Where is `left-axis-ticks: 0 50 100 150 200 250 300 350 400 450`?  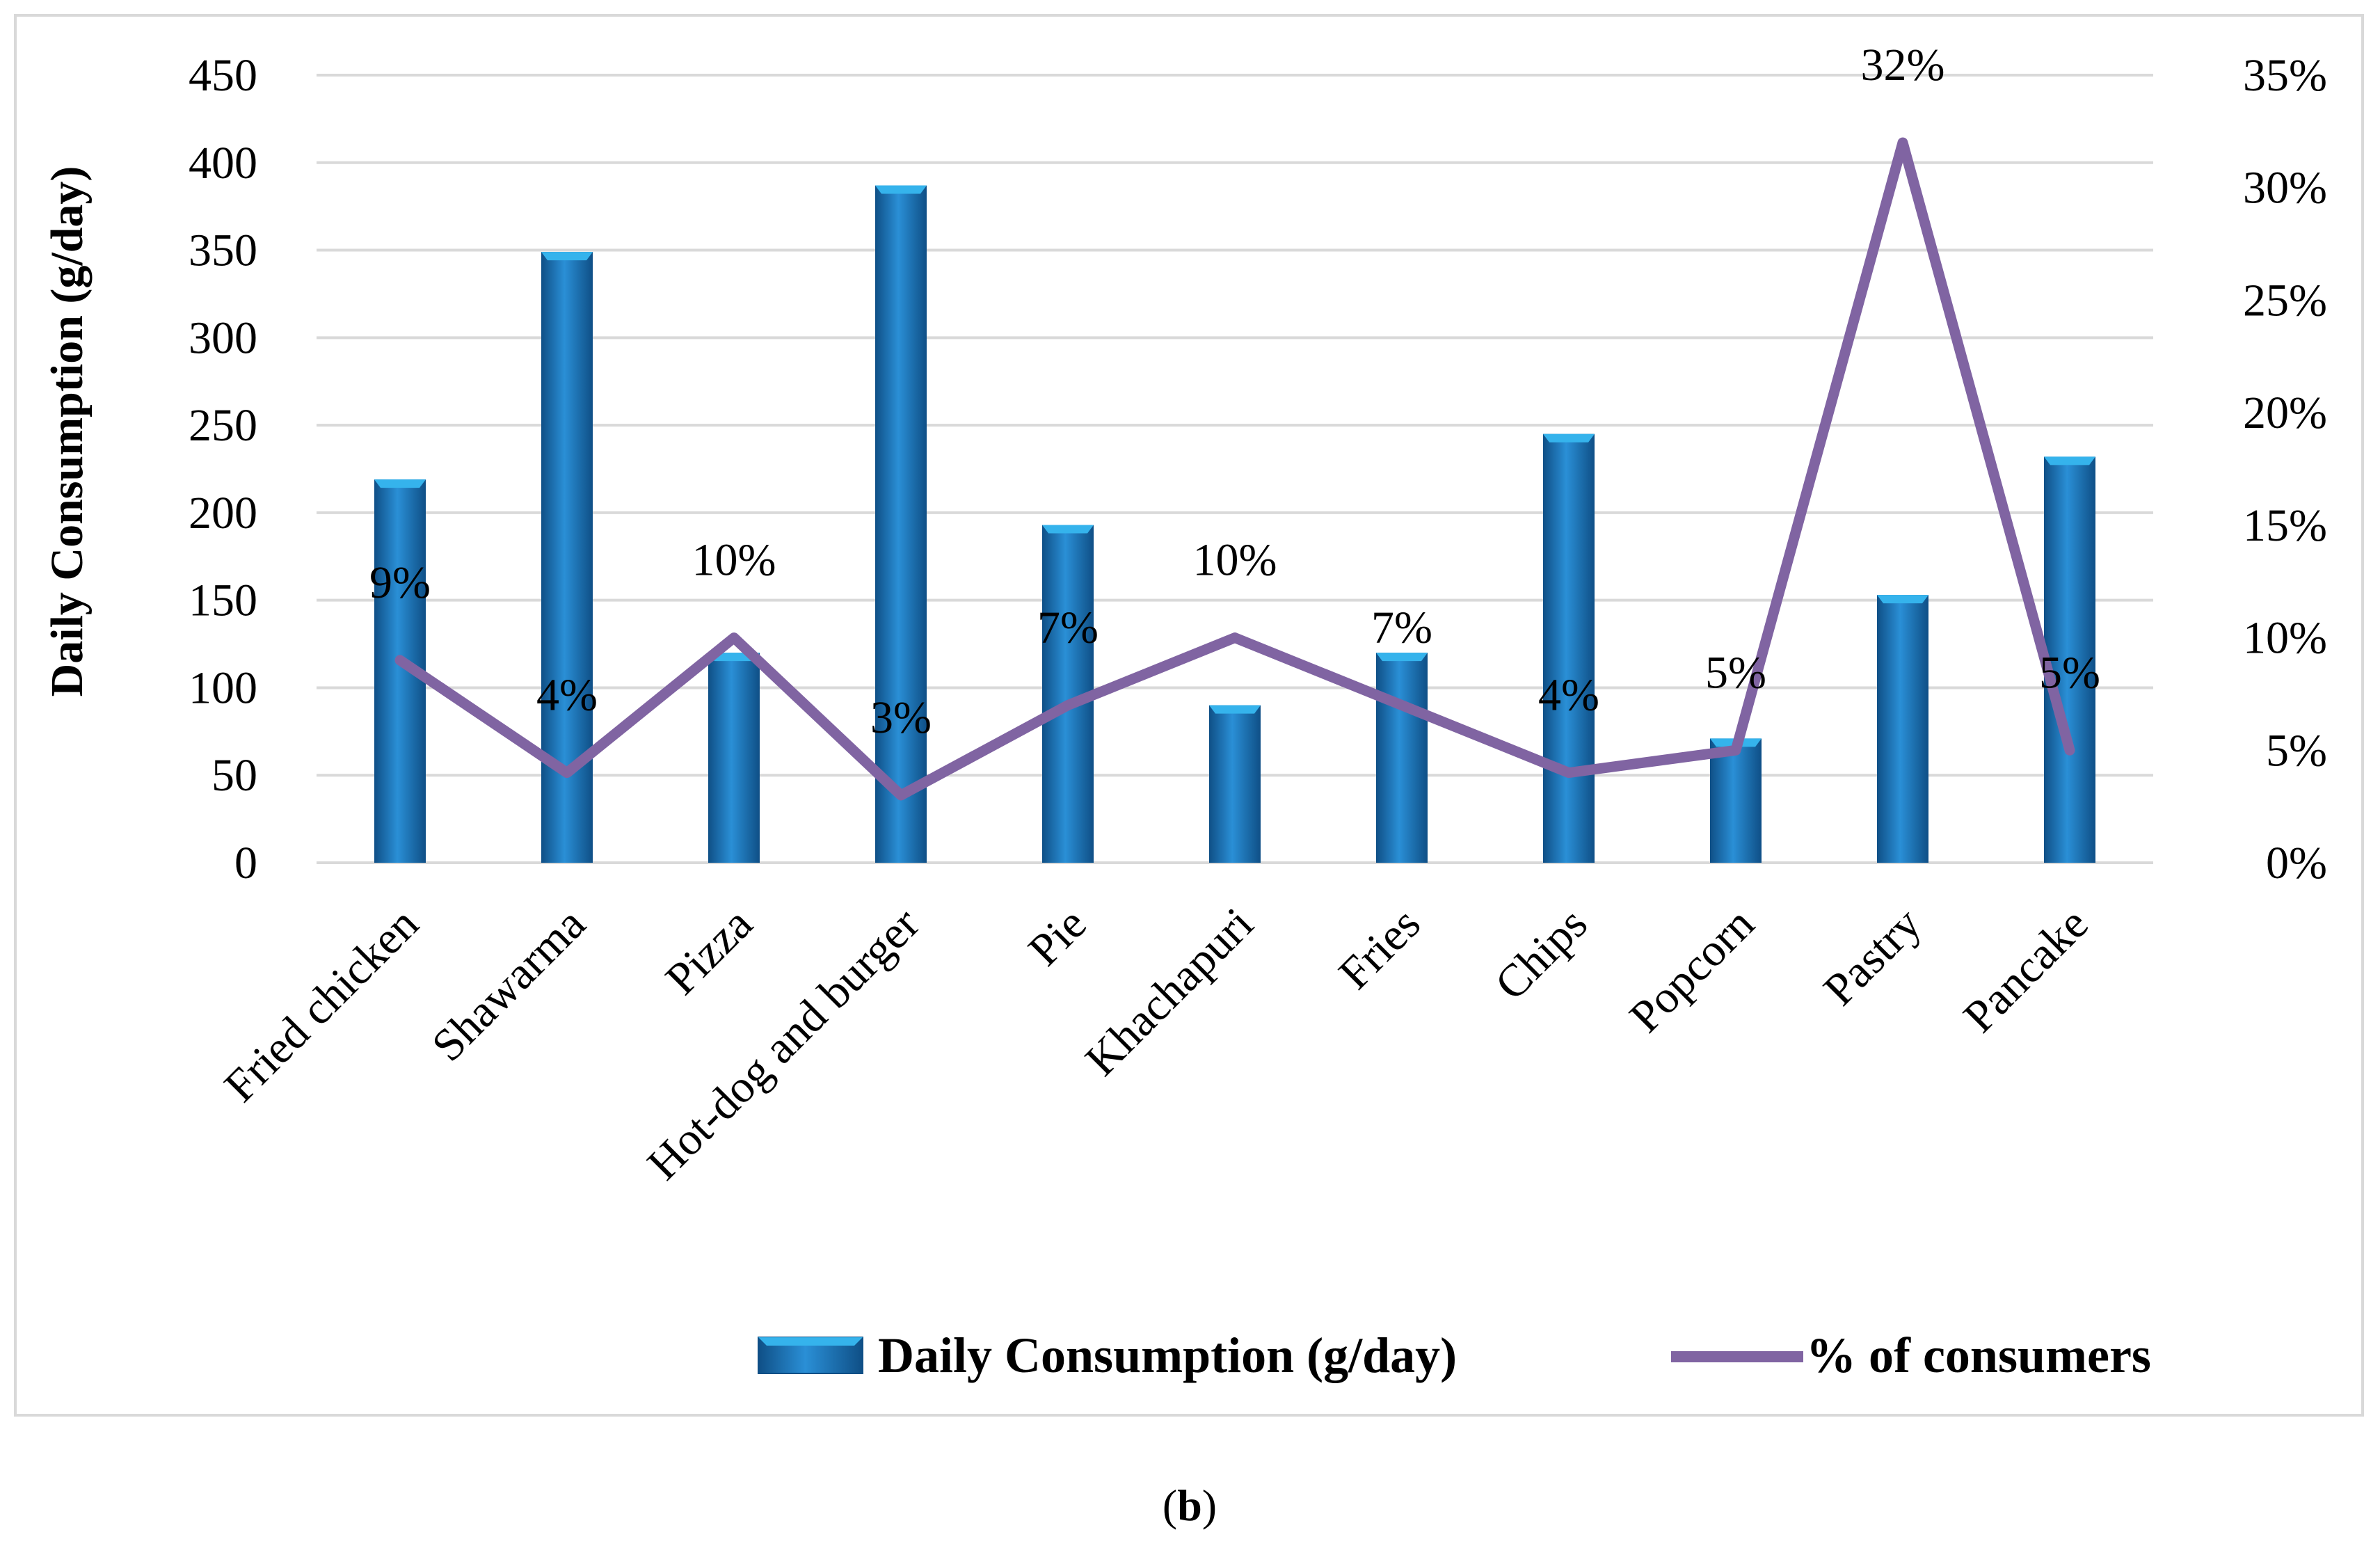
left-axis-ticks: 0 50 100 150 200 250 300 350 400 450 is located at coordinates (223, 469).